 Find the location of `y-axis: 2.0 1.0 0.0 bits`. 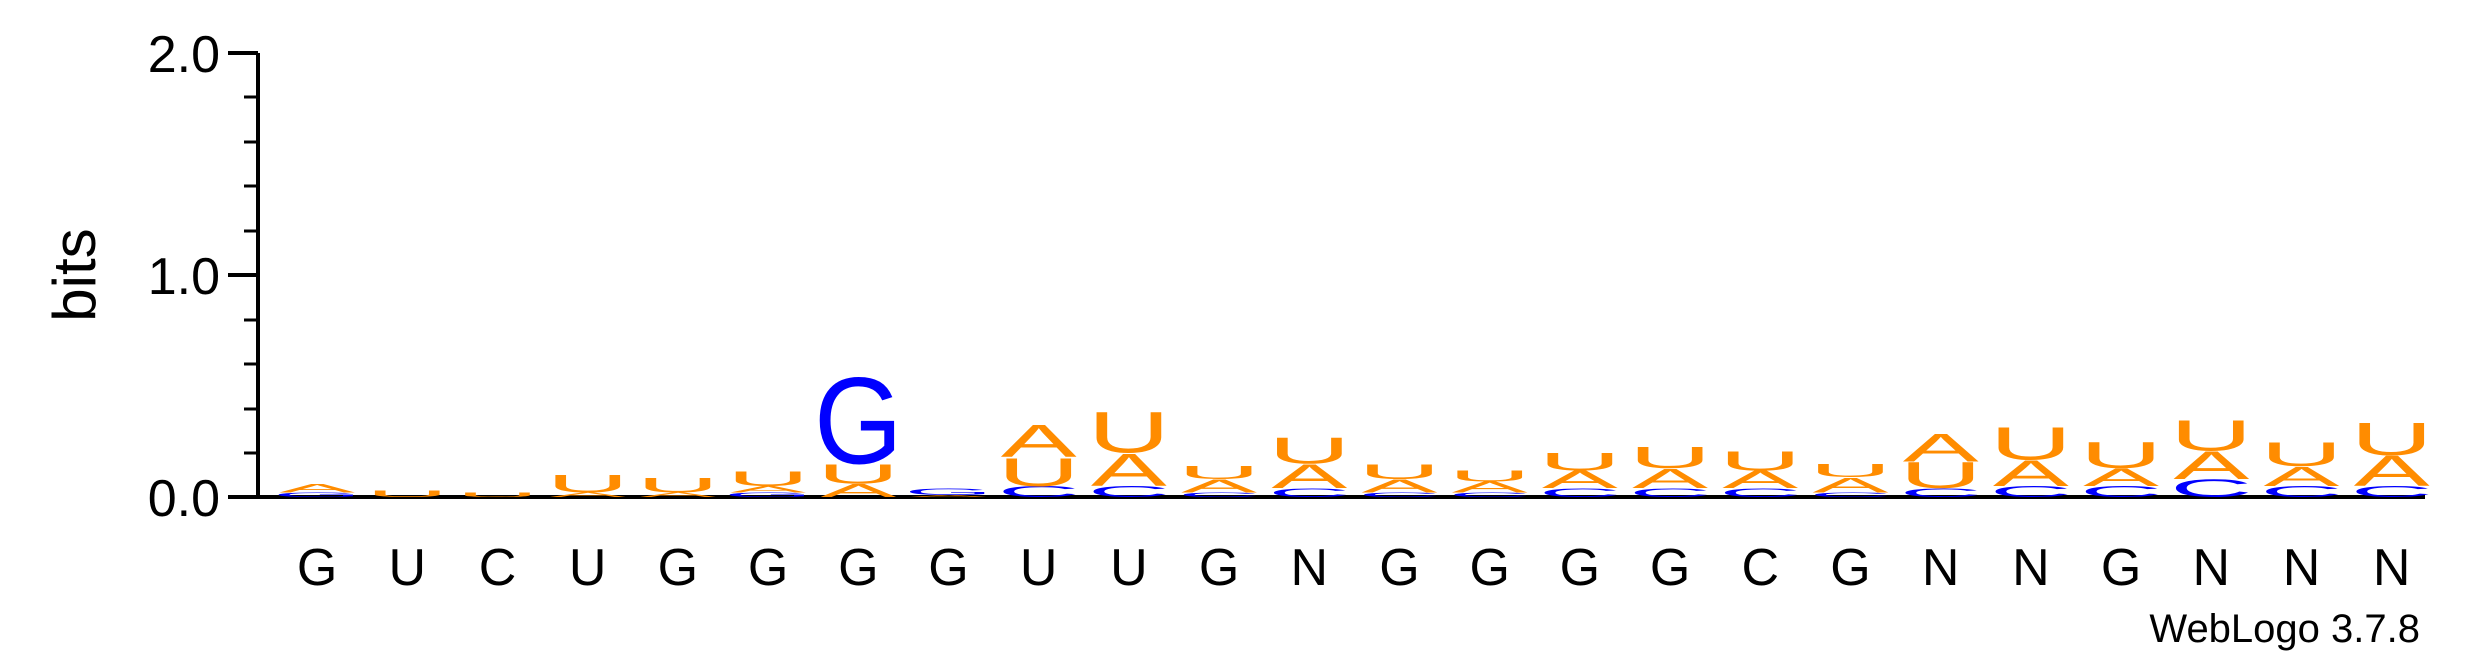

y-axis: 2.0 1.0 0.0 bits is located at coordinates (150, 277).